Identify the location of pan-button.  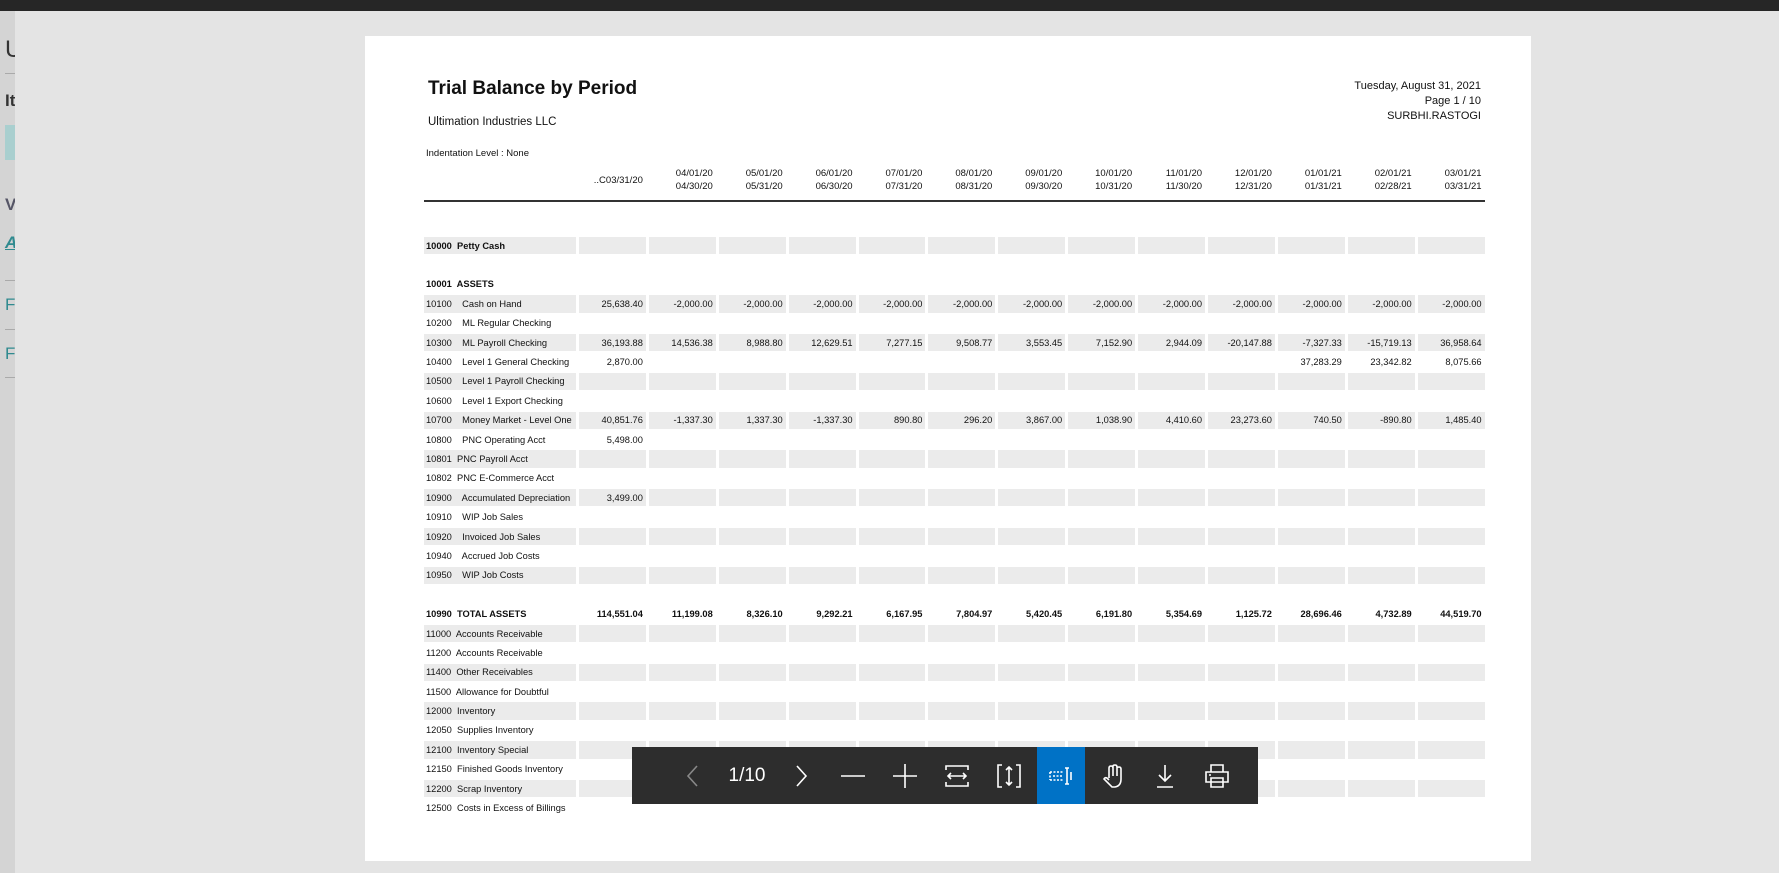
(1113, 775).